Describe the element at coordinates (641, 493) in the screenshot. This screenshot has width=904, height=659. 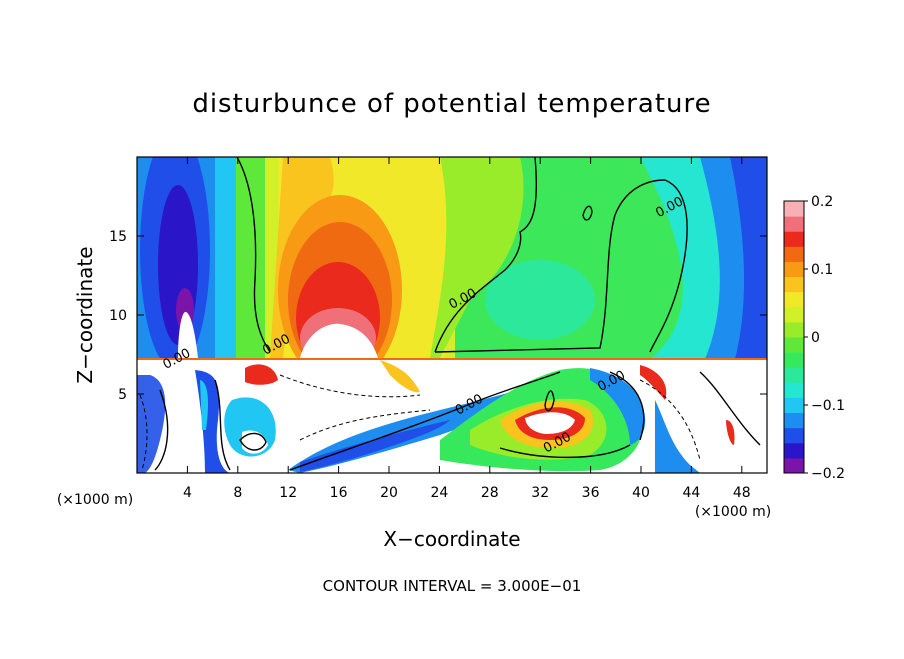
I see `x-tick-label: 40` at that location.